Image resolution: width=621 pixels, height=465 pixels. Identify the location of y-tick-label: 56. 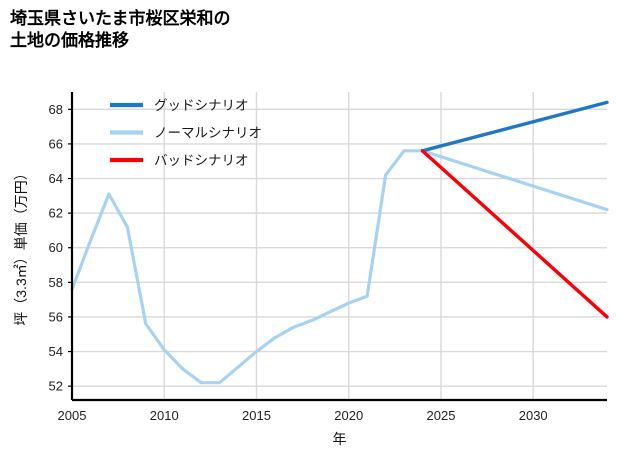
(56, 316).